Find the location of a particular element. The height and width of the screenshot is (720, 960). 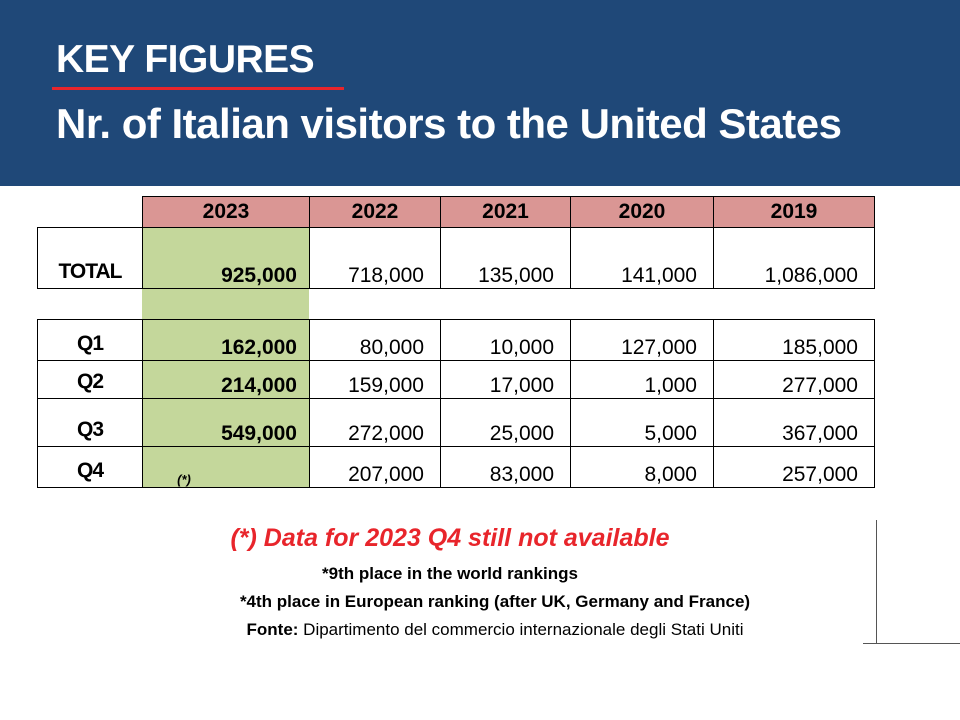

table-row-q4: Q4 (*) 207,000 83,000 8,000 257,000 is located at coordinates (456, 467).